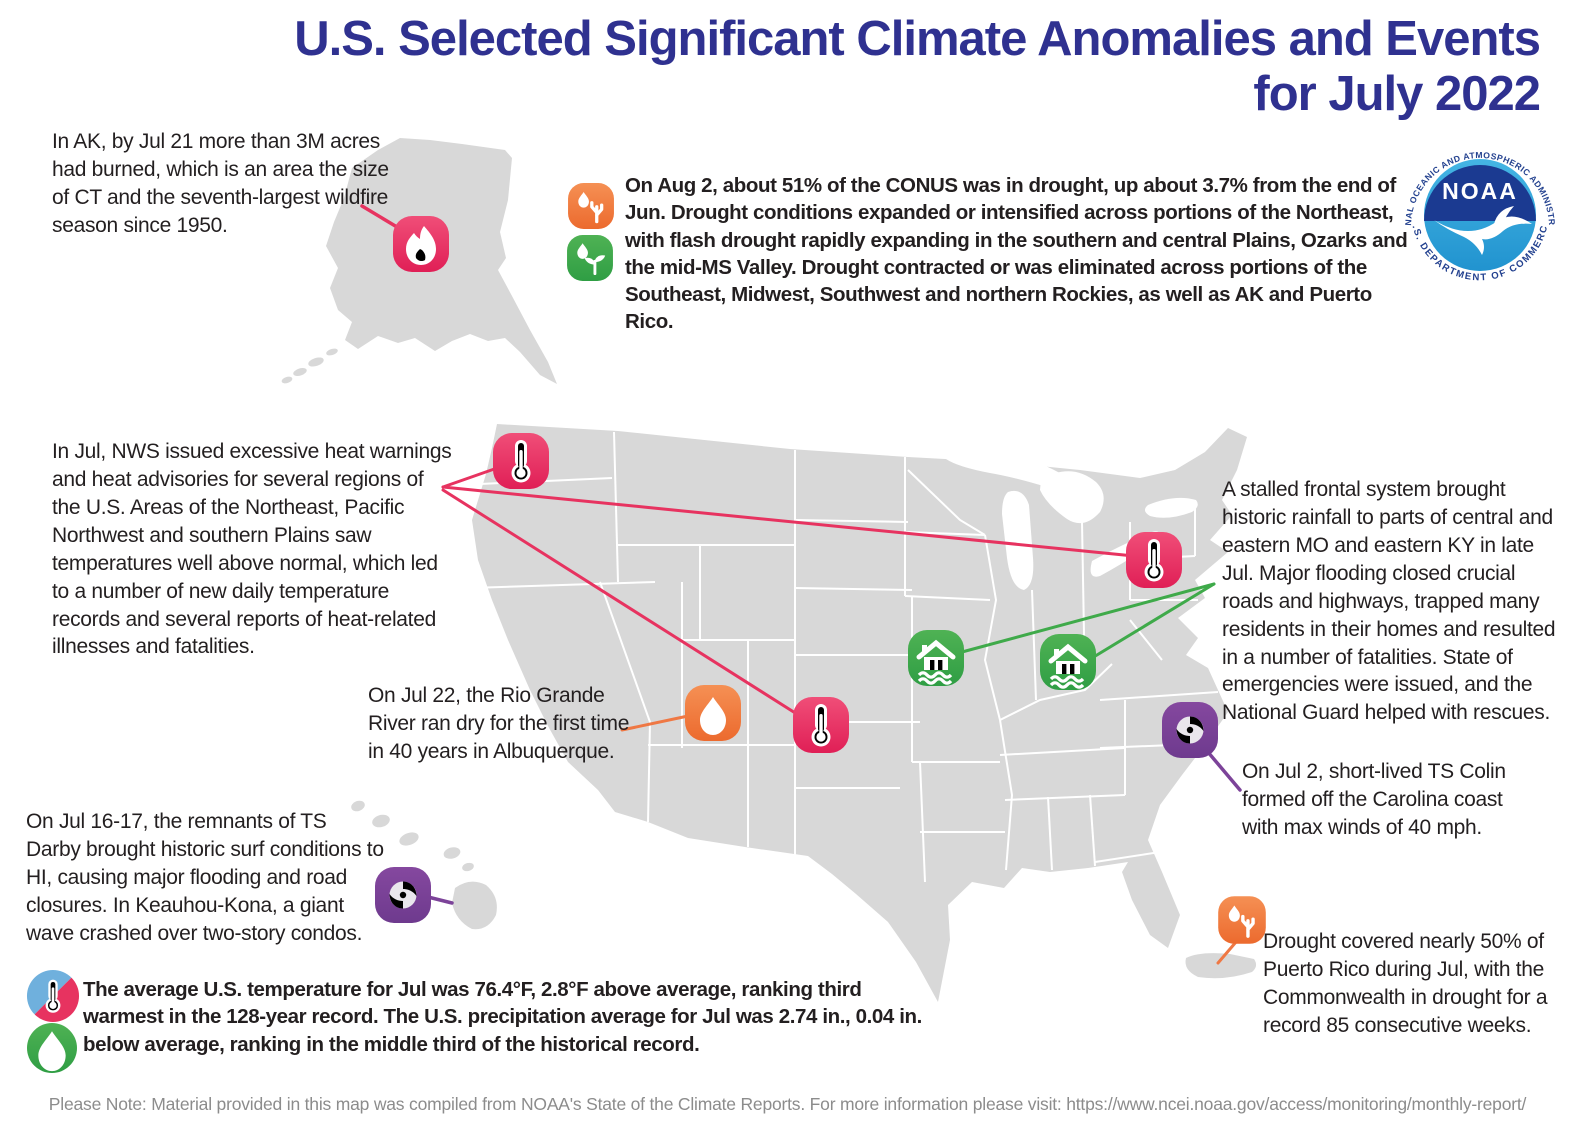 This screenshot has height=1125, width=1575. I want to click on puerto-rico-shape, so click(1221, 966).